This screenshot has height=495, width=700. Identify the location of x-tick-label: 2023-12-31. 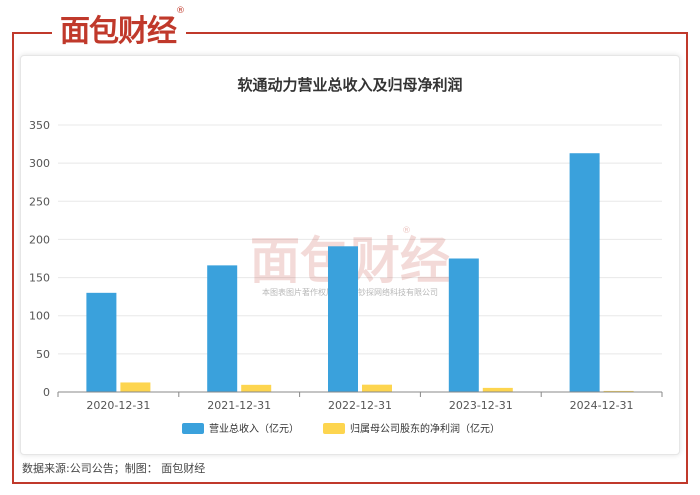
(481, 405).